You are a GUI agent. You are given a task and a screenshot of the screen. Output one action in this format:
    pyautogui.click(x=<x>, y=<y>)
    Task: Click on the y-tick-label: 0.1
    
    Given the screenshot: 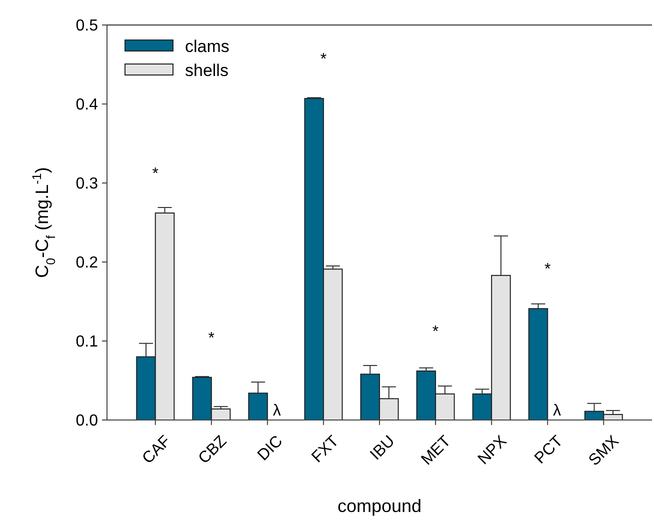 What is the action you would take?
    pyautogui.click(x=87, y=342)
    